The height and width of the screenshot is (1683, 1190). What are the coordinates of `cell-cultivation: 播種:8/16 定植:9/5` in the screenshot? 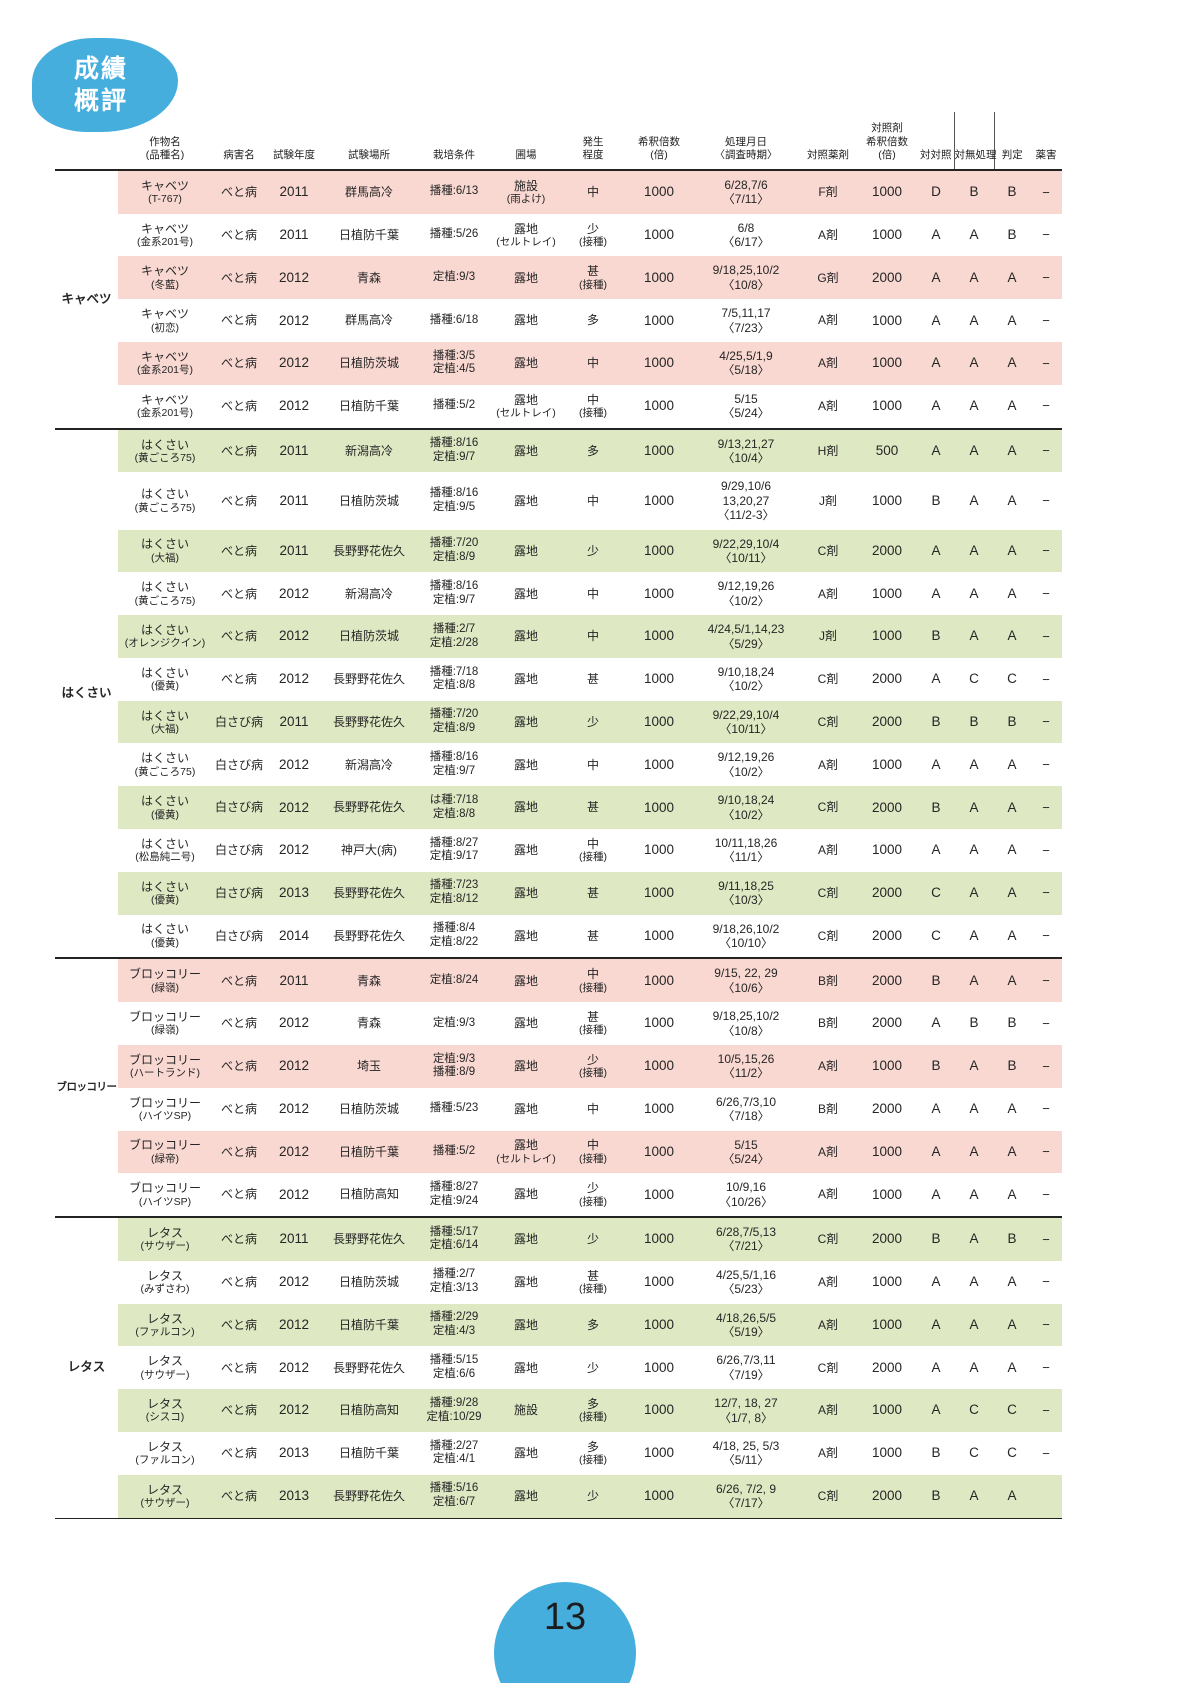 It's located at (454, 500).